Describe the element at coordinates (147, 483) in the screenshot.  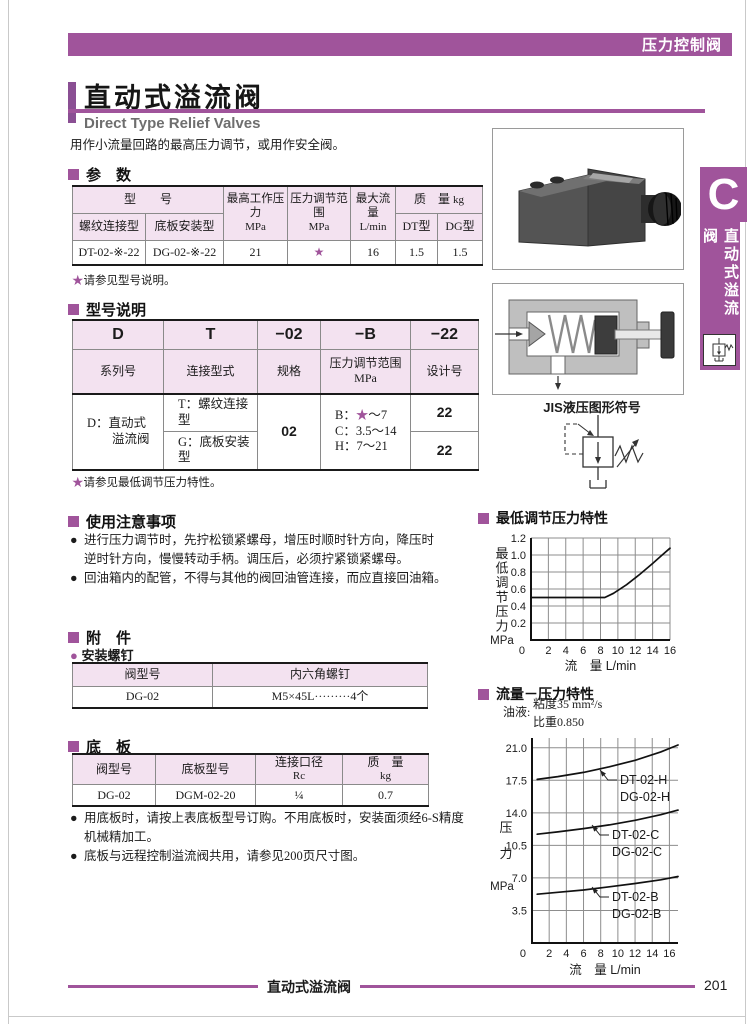
I see `model-code-note: ★请参见最低调节压力特性。` at that location.